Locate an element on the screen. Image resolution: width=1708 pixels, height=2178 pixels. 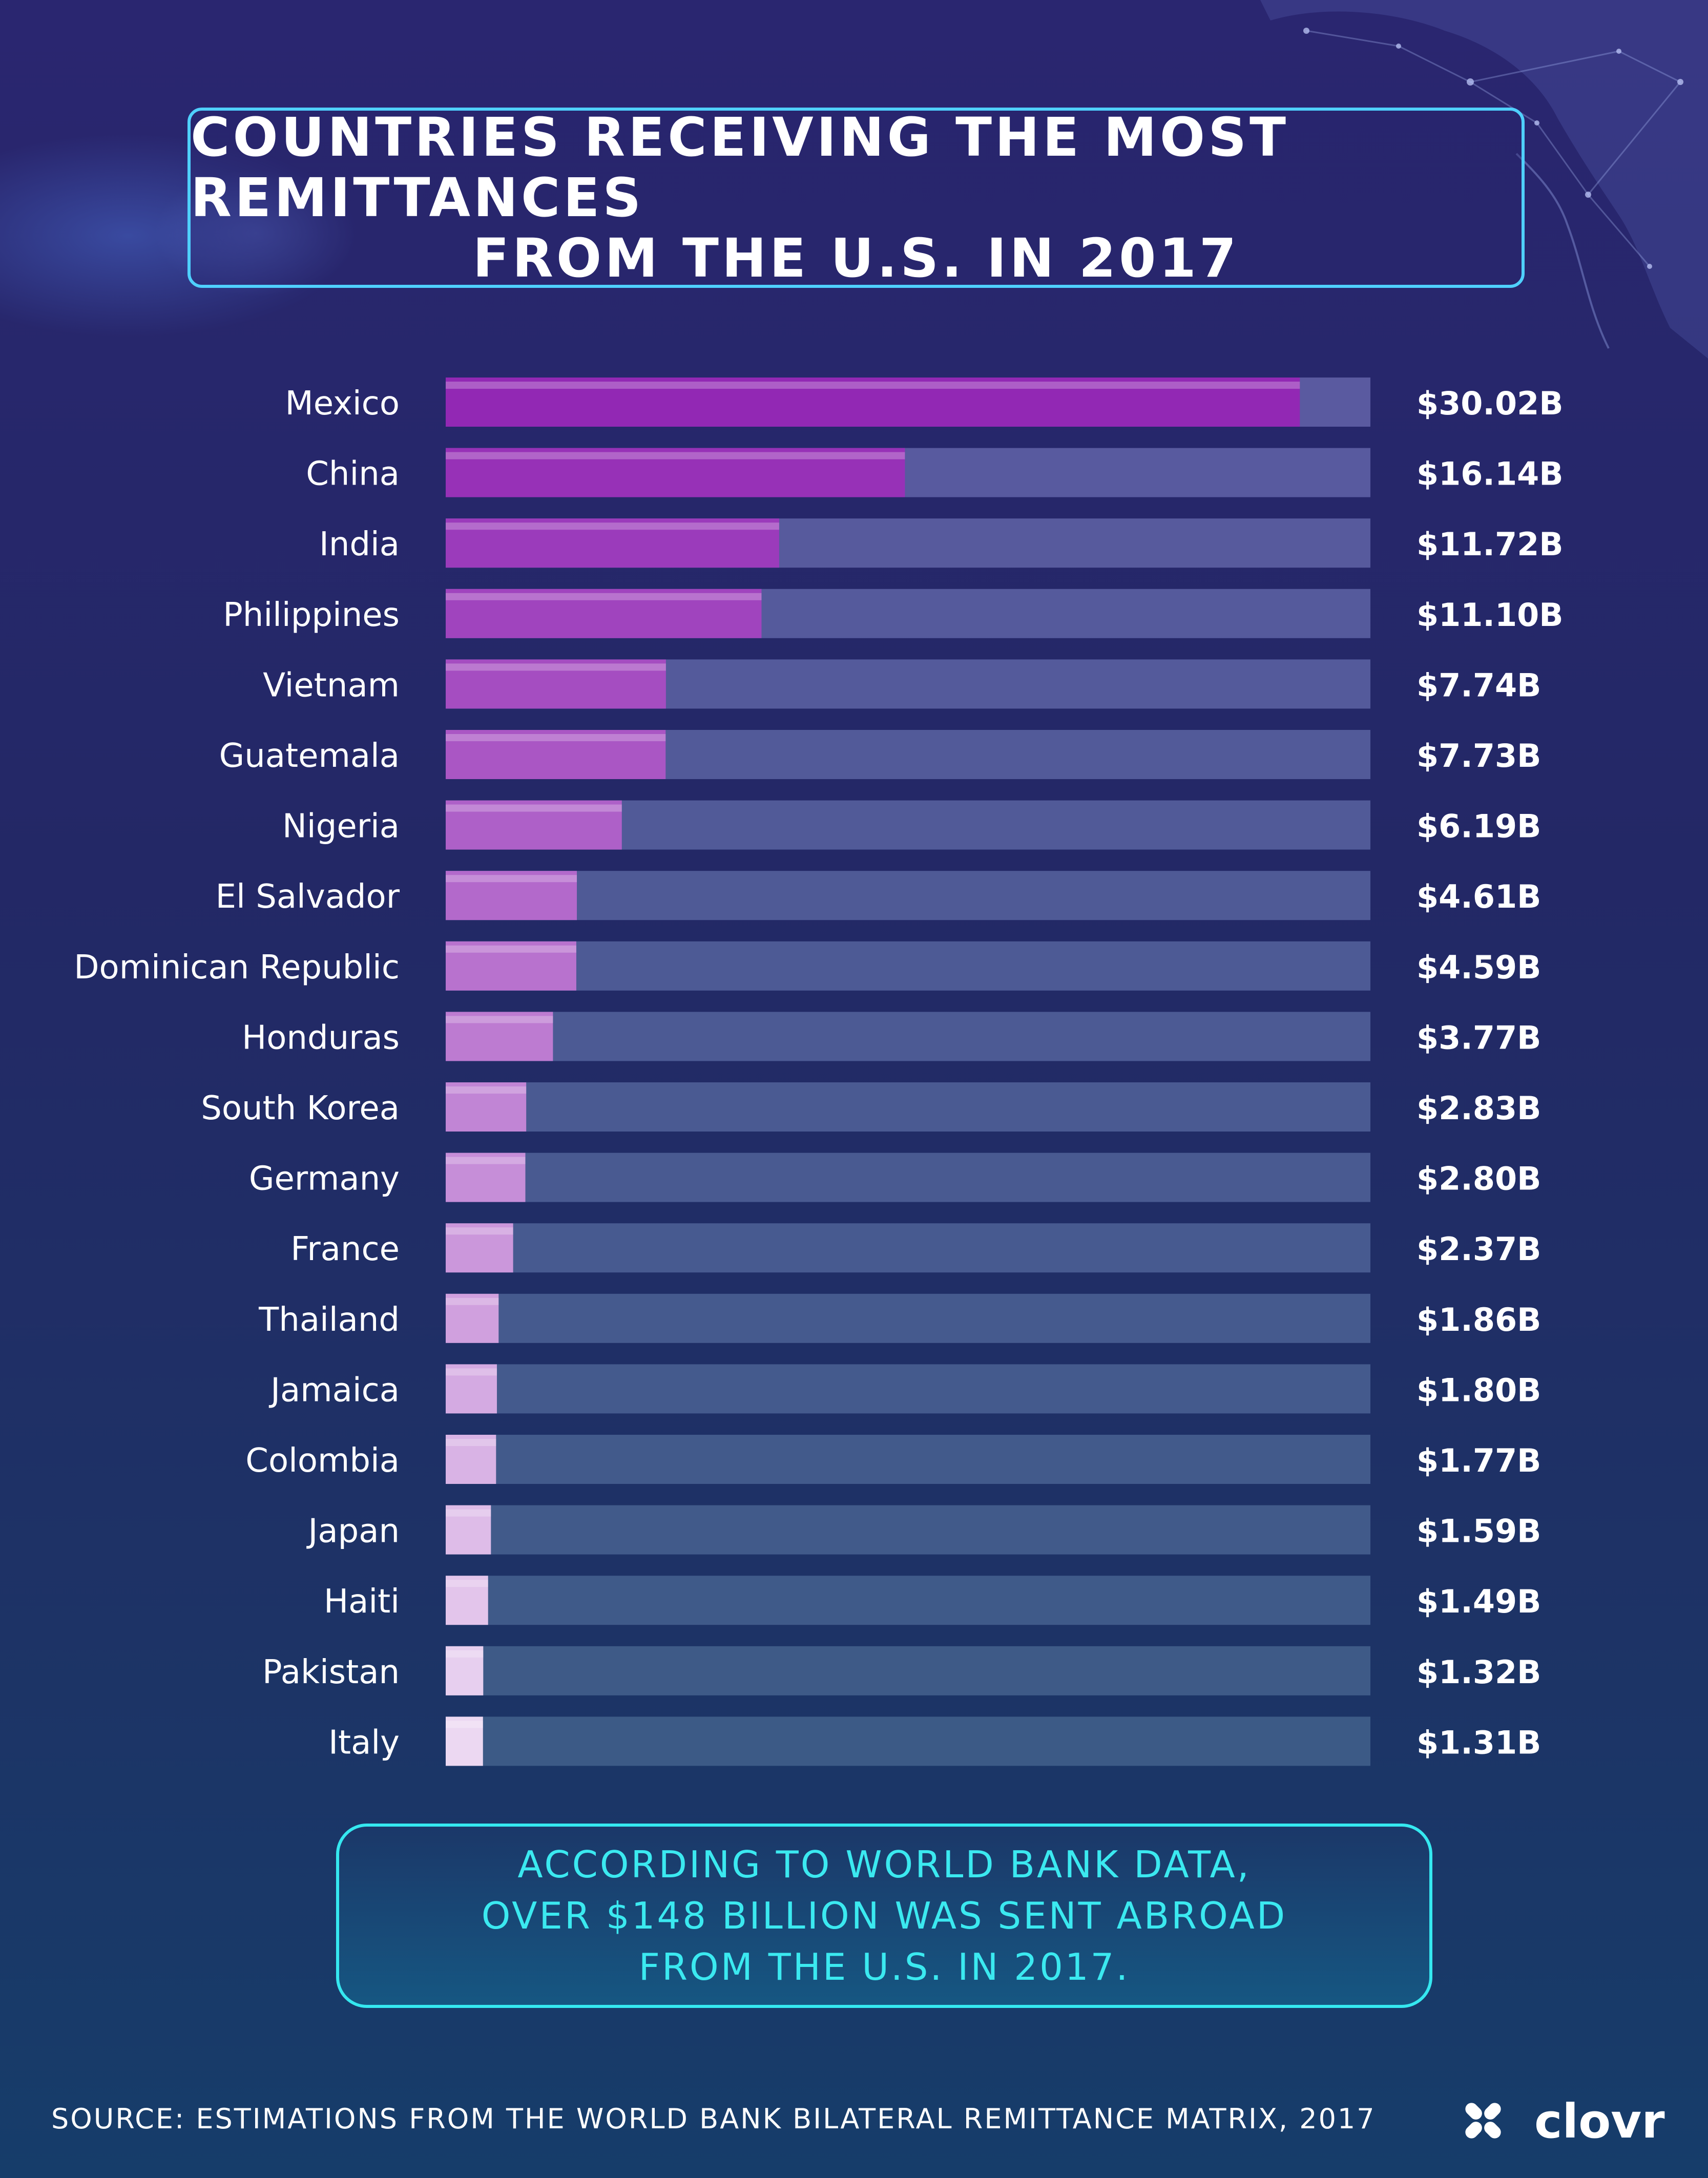
logo-text: clovr is located at coordinates (1599, 2121).